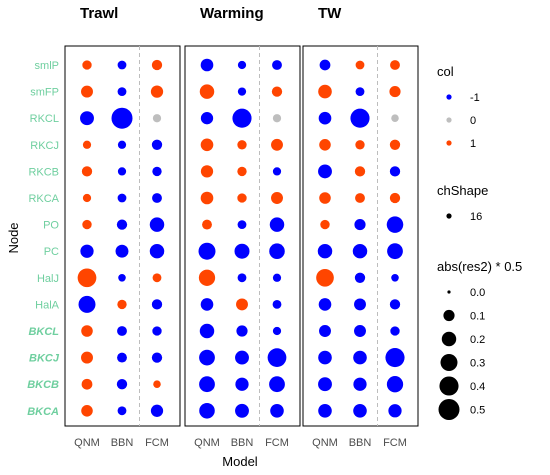  What do you see at coordinates (277, 384) in the screenshot?
I see `point-warming-bkcb-fcm` at bounding box center [277, 384].